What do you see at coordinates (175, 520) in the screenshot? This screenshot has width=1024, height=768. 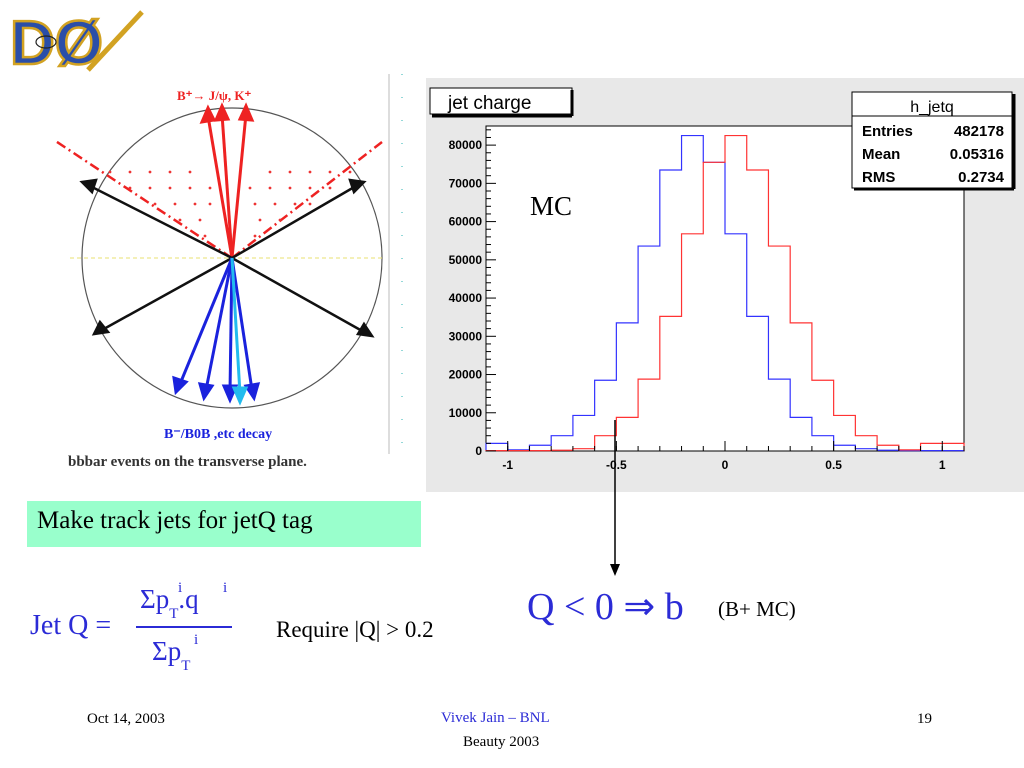 I see `jetq-tag-text: Make track jets for jetQ tag` at bounding box center [175, 520].